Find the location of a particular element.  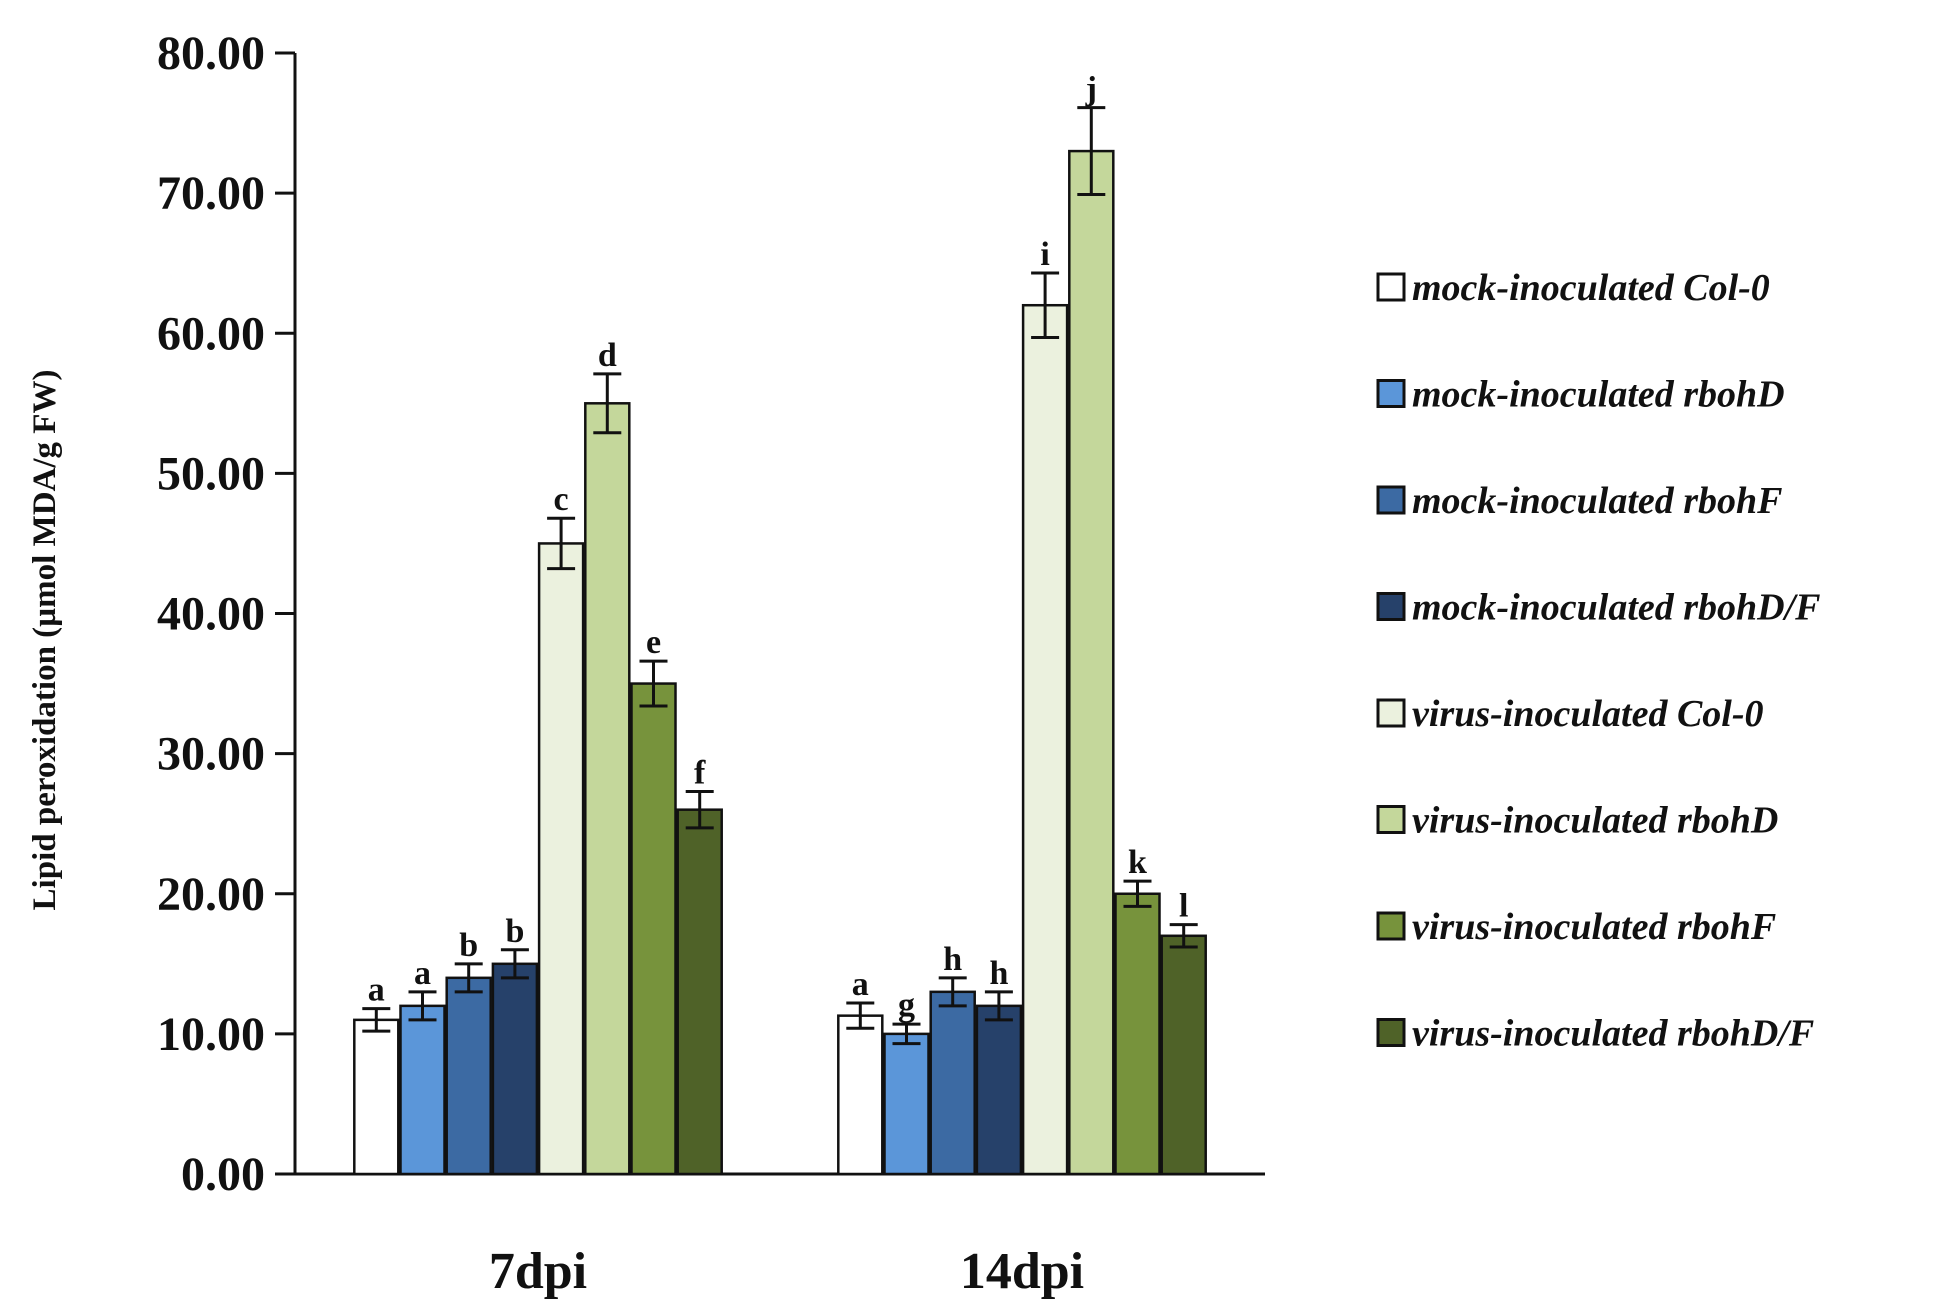

legend-label: mock-inoculated rbohD/F is located at coordinates (1616, 608).